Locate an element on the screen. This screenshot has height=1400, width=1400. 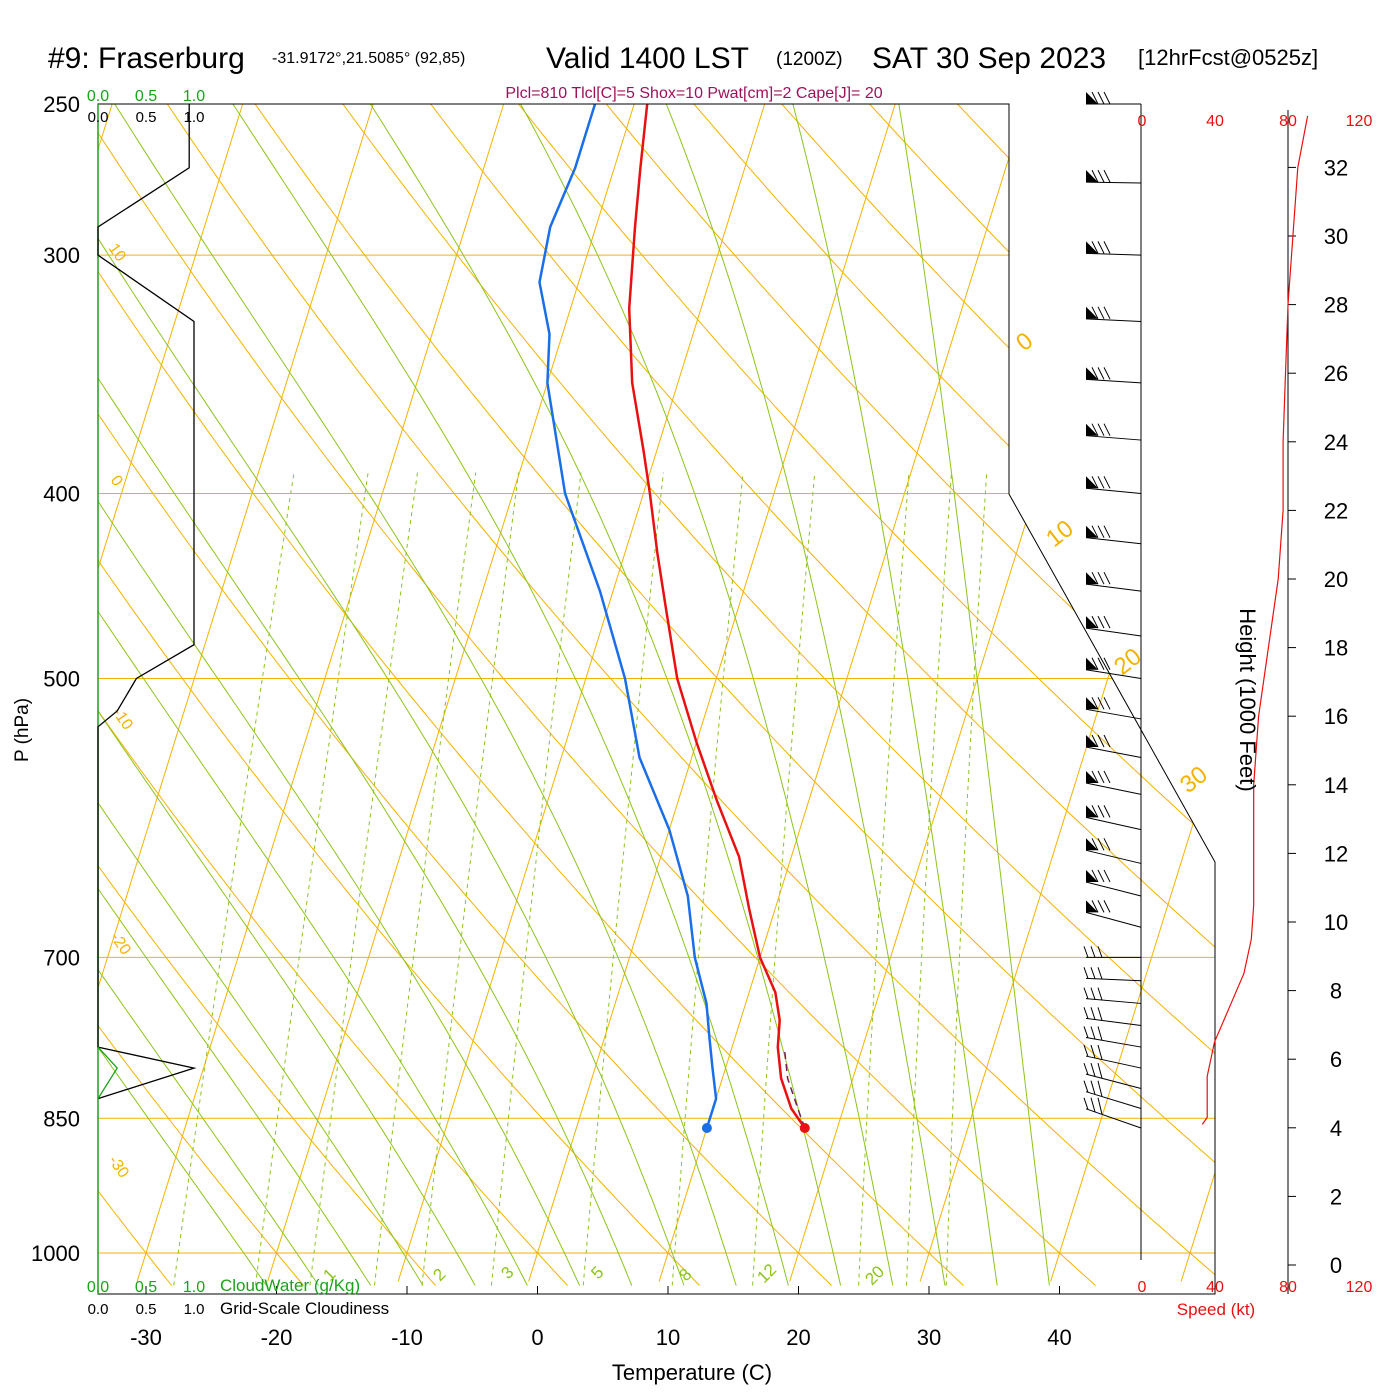
mixing-ratio-label: 5 is located at coordinates (597, 1273).